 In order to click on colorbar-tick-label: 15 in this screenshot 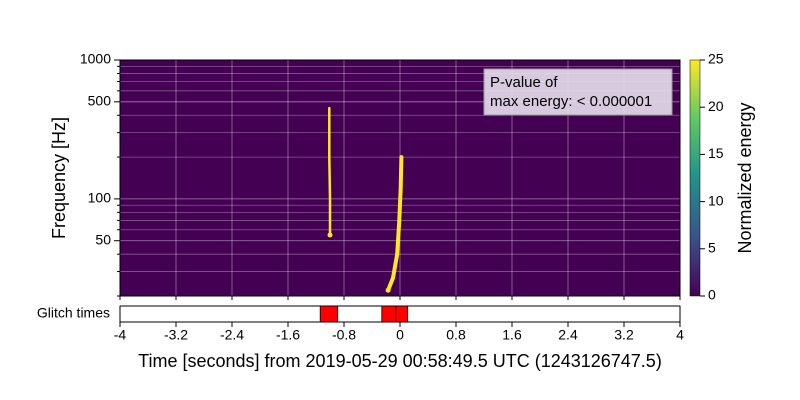, I will do `click(716, 153)`.